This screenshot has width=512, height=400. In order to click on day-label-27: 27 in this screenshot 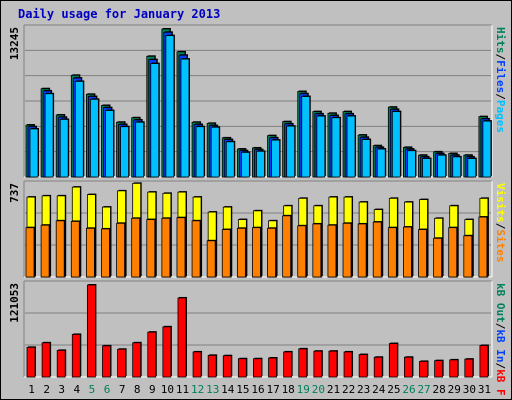, I will do `click(423, 389)`.